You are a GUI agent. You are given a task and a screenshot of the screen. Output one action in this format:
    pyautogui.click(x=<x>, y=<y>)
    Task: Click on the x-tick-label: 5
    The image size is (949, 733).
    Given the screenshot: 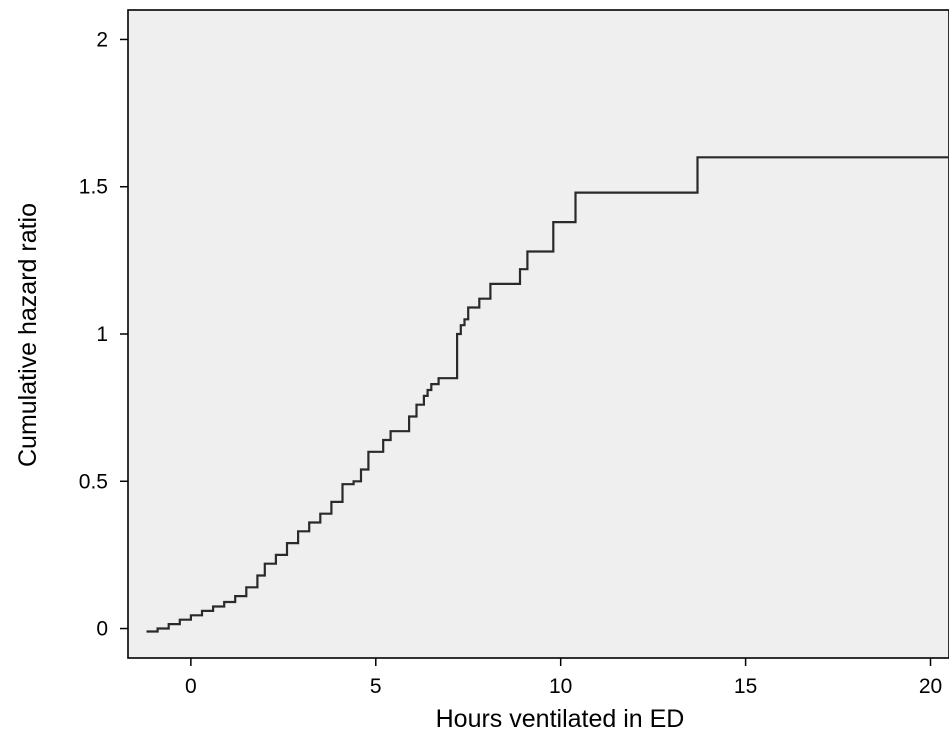 What is the action you would take?
    pyautogui.click(x=376, y=686)
    